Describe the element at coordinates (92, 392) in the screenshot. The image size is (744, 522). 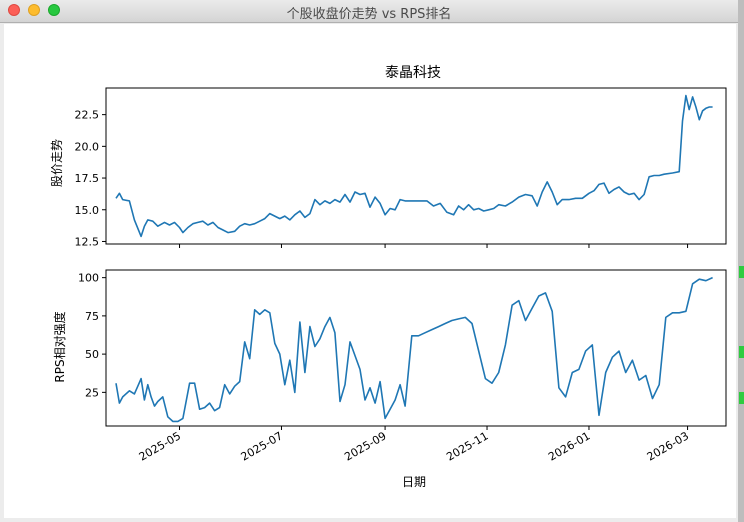
I see `ytick-label: 25` at that location.